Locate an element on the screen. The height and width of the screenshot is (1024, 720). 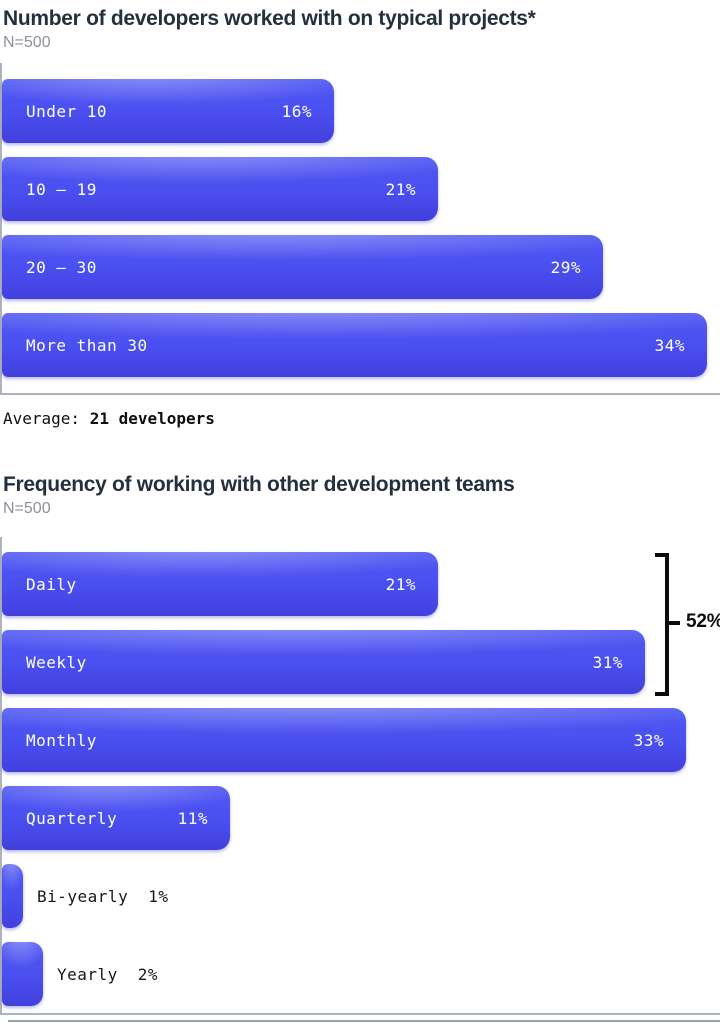
bar-row: Daily 21% is located at coordinates (361, 584).